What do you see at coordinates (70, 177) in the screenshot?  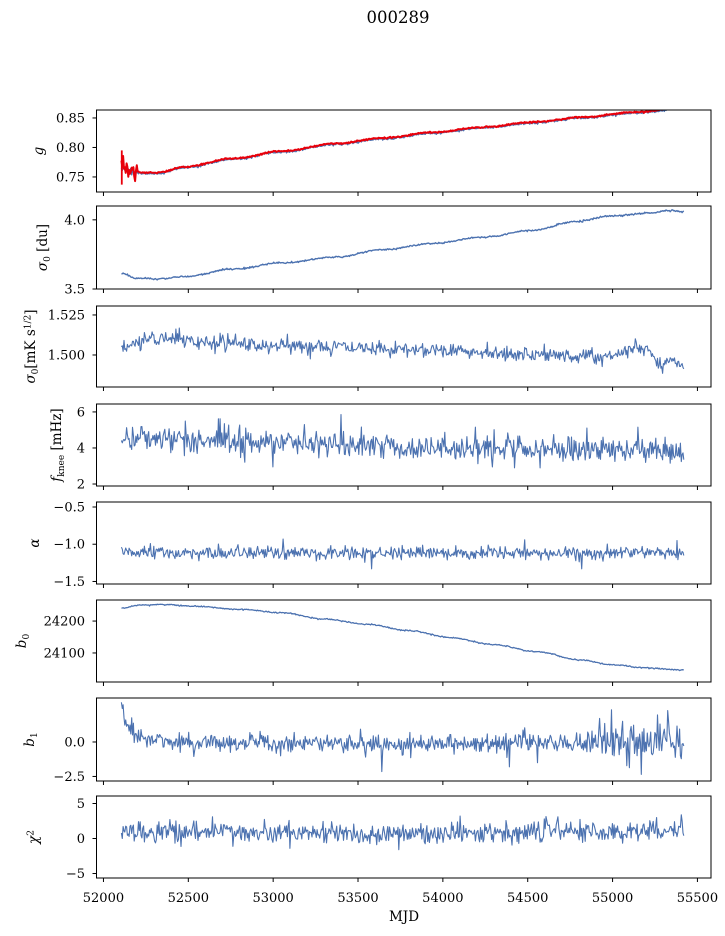 I see `y-tick-label-g: 0.75` at bounding box center [70, 177].